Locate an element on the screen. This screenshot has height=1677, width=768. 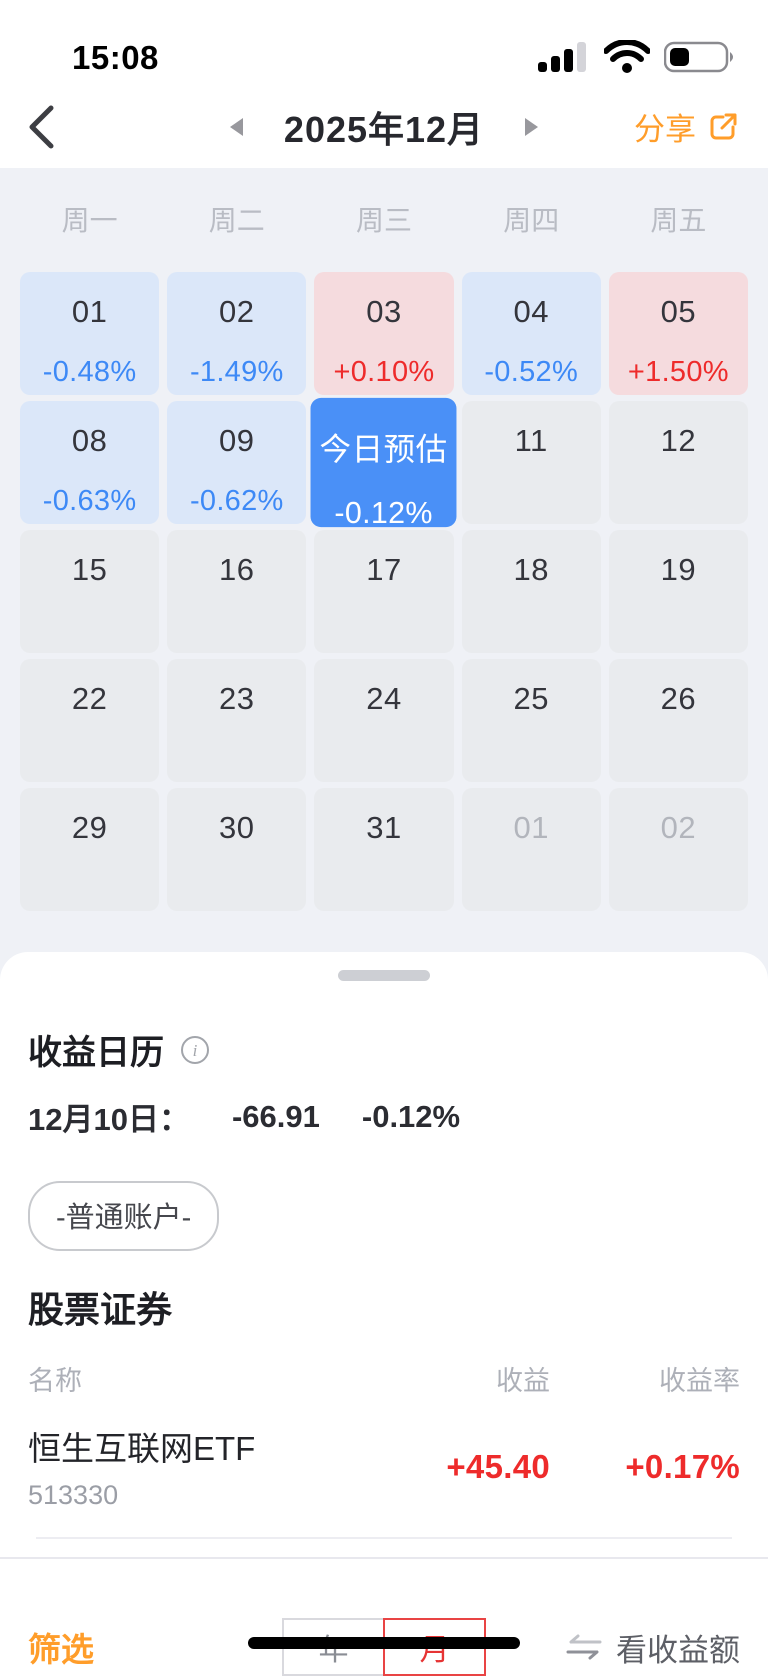
stock-rate: +0.17% is located at coordinates (682, 1466).